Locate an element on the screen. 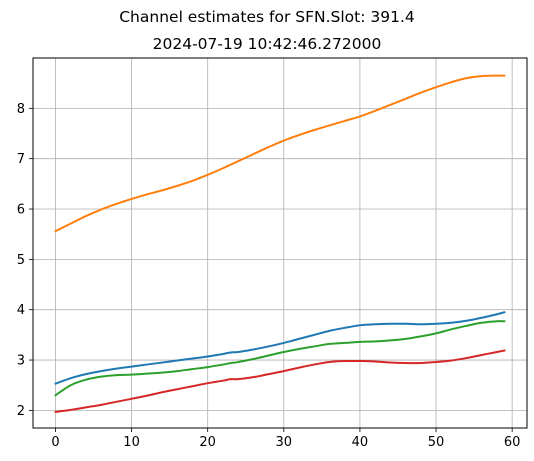  x-tick-label: 0 is located at coordinates (55, 442).